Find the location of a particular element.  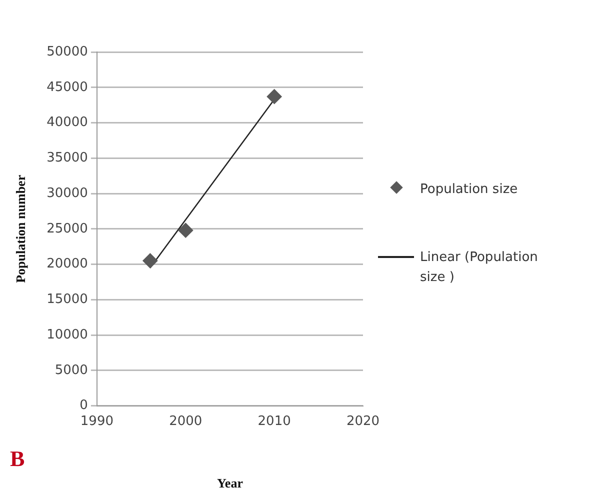

y-tick-label: 20000 is located at coordinates (67, 264).